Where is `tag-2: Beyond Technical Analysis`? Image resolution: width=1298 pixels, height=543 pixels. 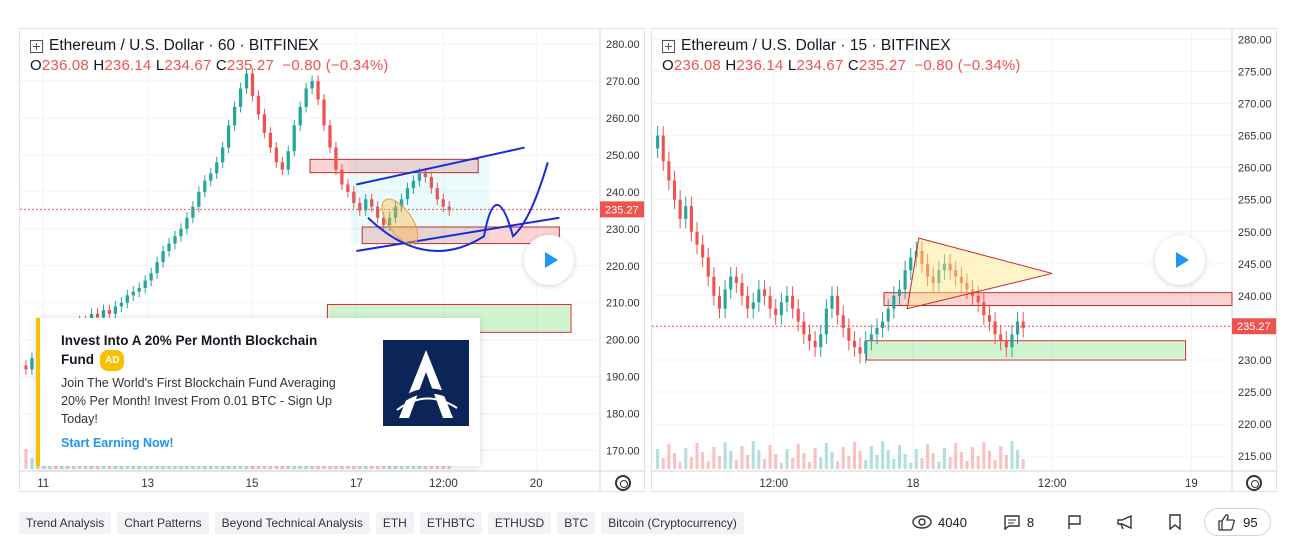
tag-2: Beyond Technical Analysis is located at coordinates (292, 523).